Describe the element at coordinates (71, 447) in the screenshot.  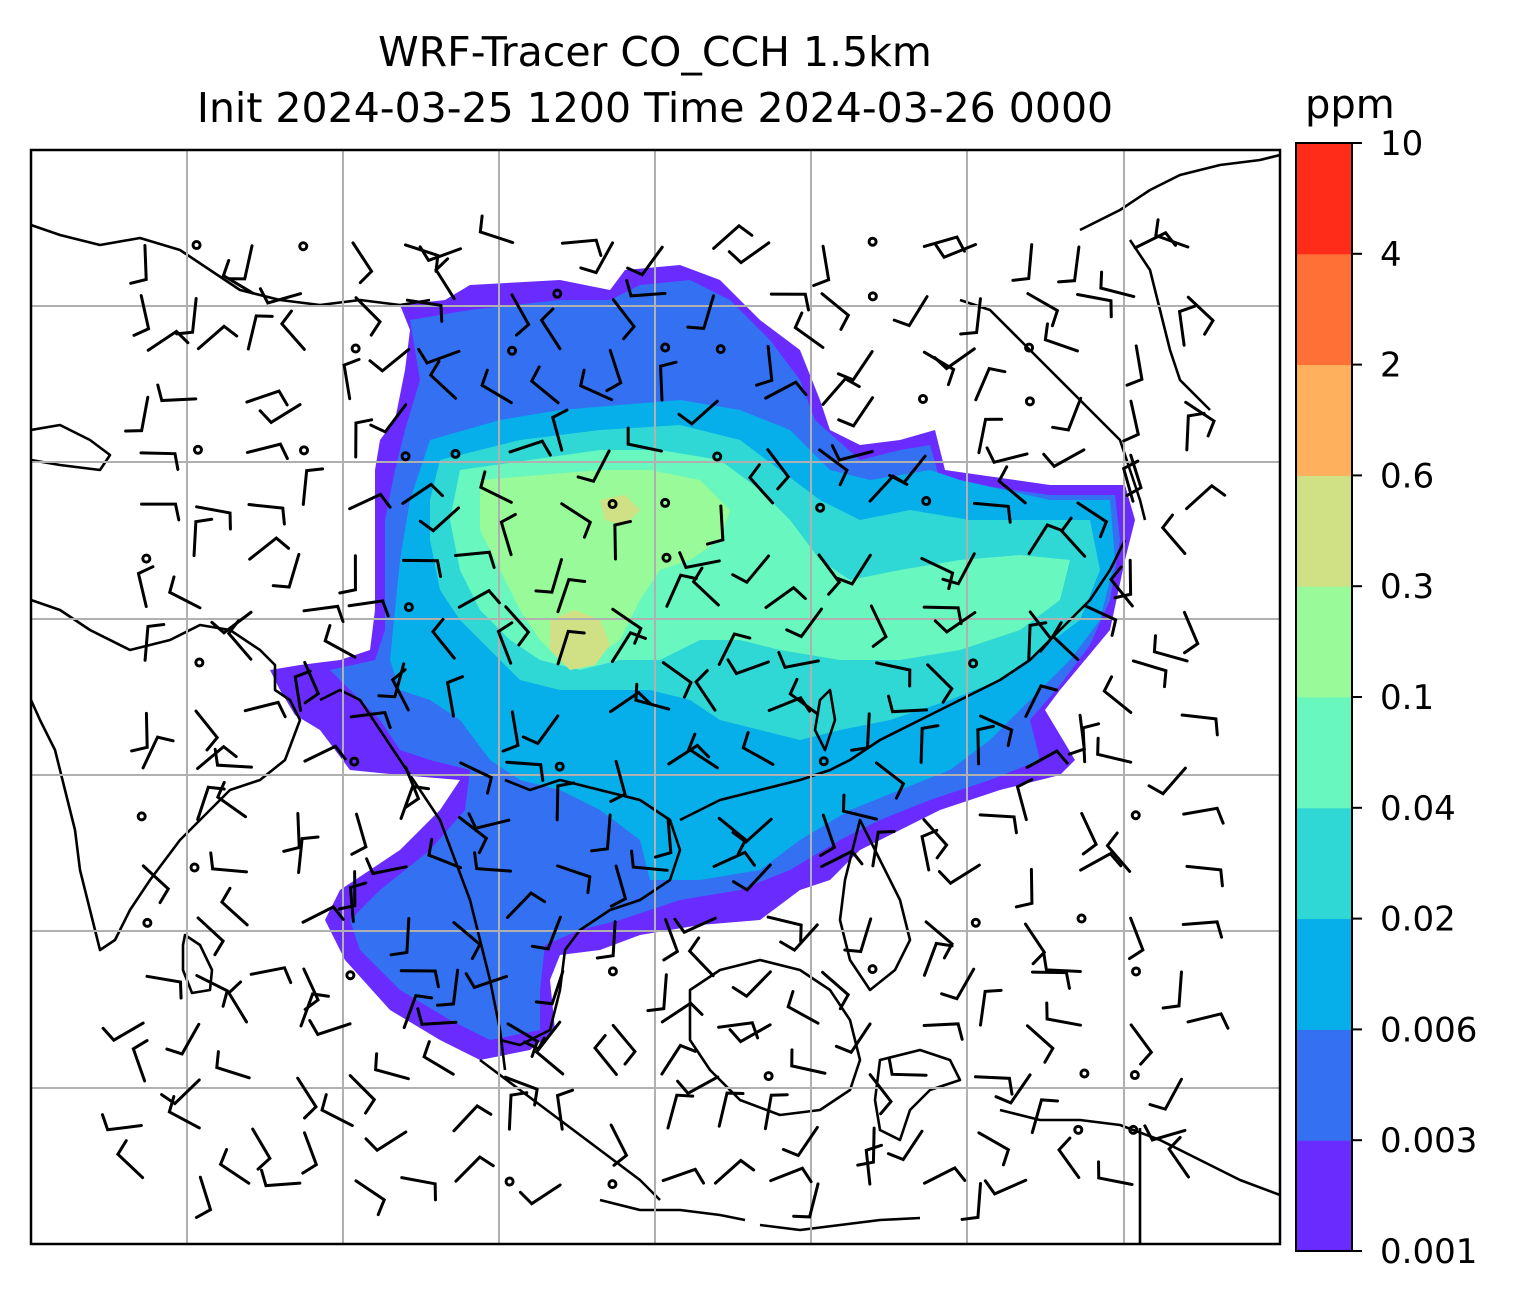
I see `coast-arabian-sea-north` at that location.